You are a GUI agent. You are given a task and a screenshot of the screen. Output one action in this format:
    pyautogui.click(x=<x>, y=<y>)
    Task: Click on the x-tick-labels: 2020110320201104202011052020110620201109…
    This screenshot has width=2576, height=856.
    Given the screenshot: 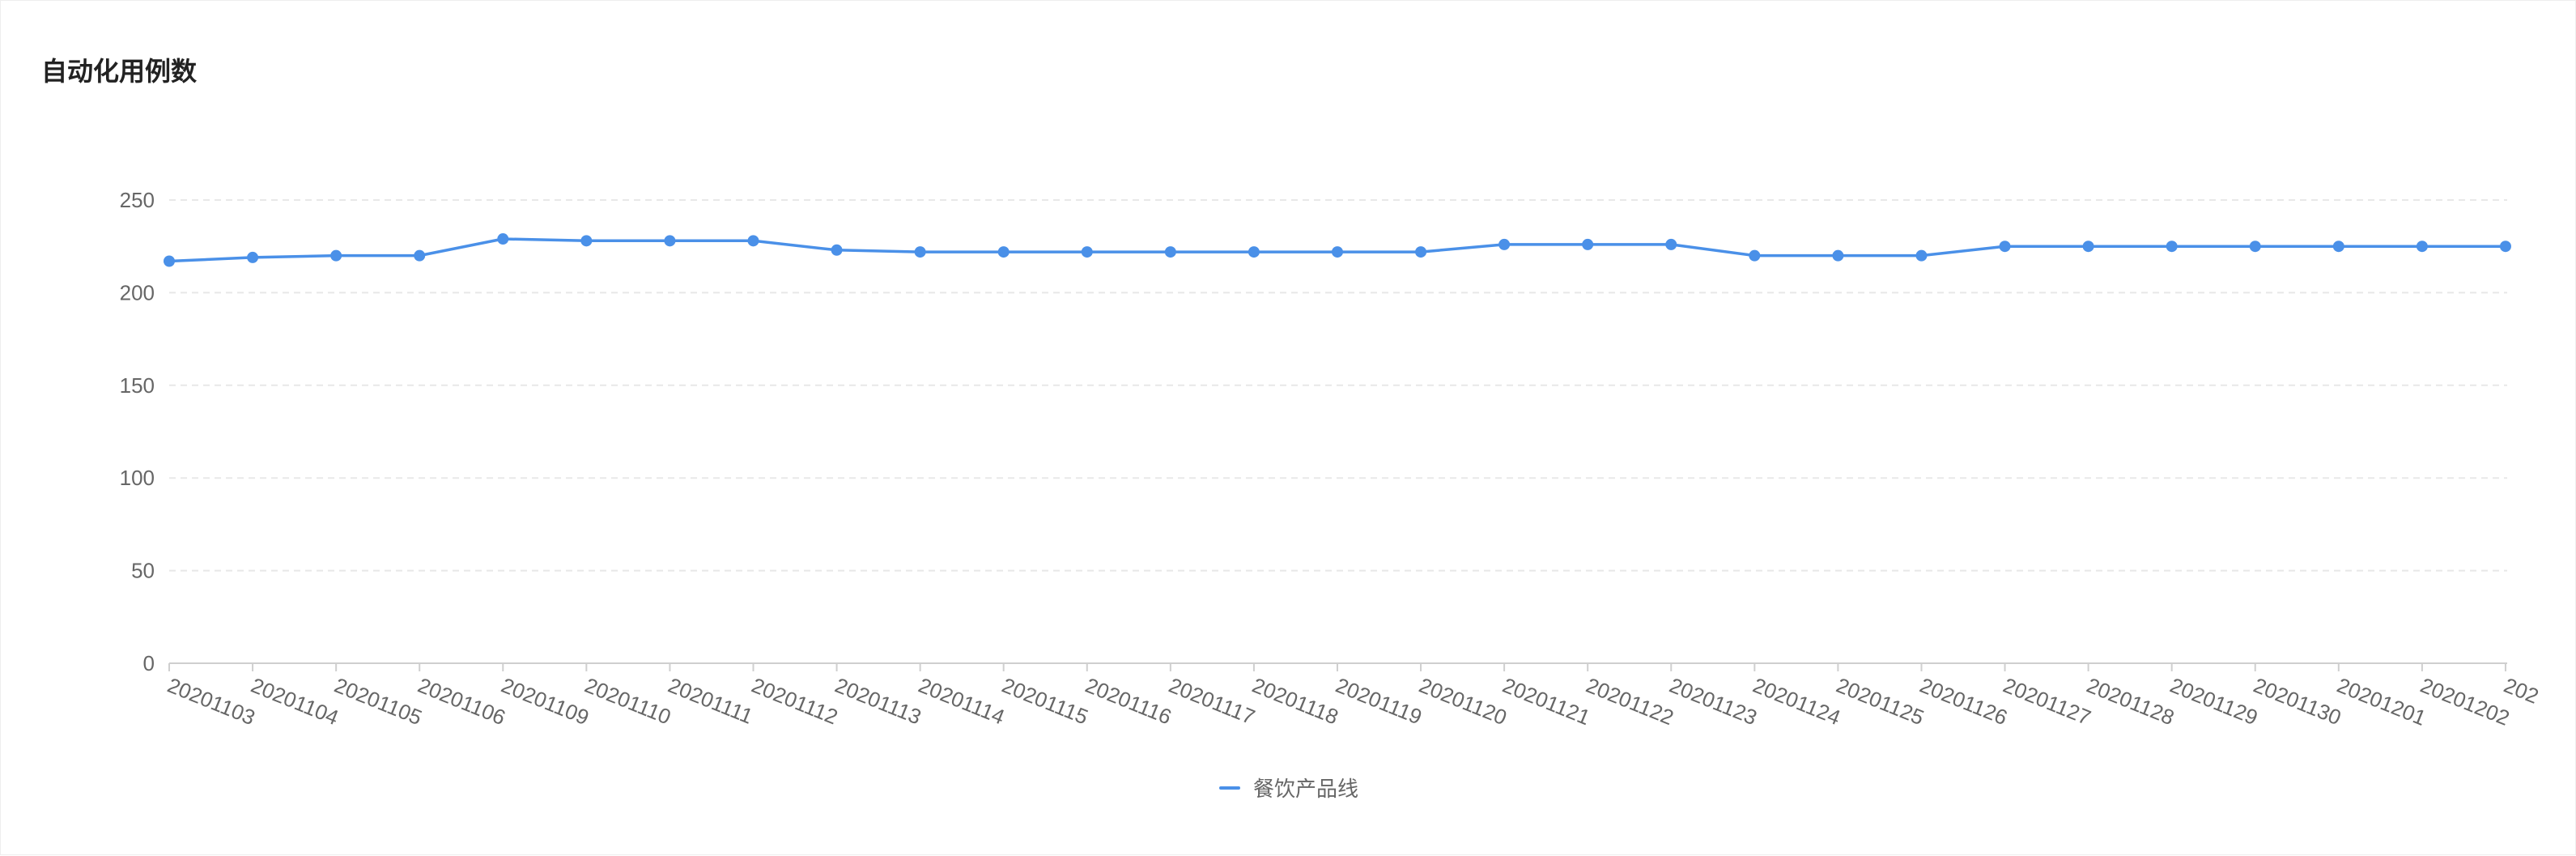 What is the action you would take?
    pyautogui.click(x=1353, y=701)
    